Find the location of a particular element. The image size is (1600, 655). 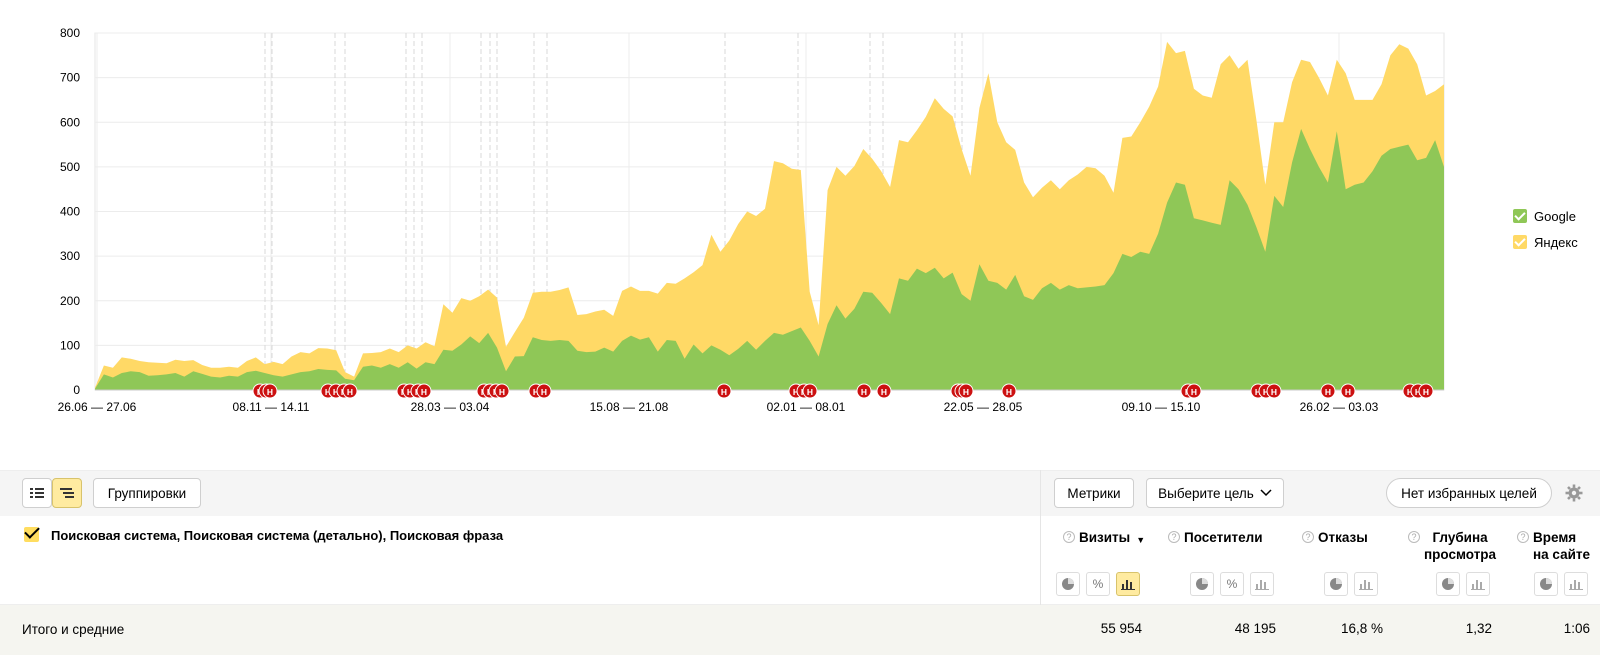

total-bounces: 16,8 % is located at coordinates (1361, 628).